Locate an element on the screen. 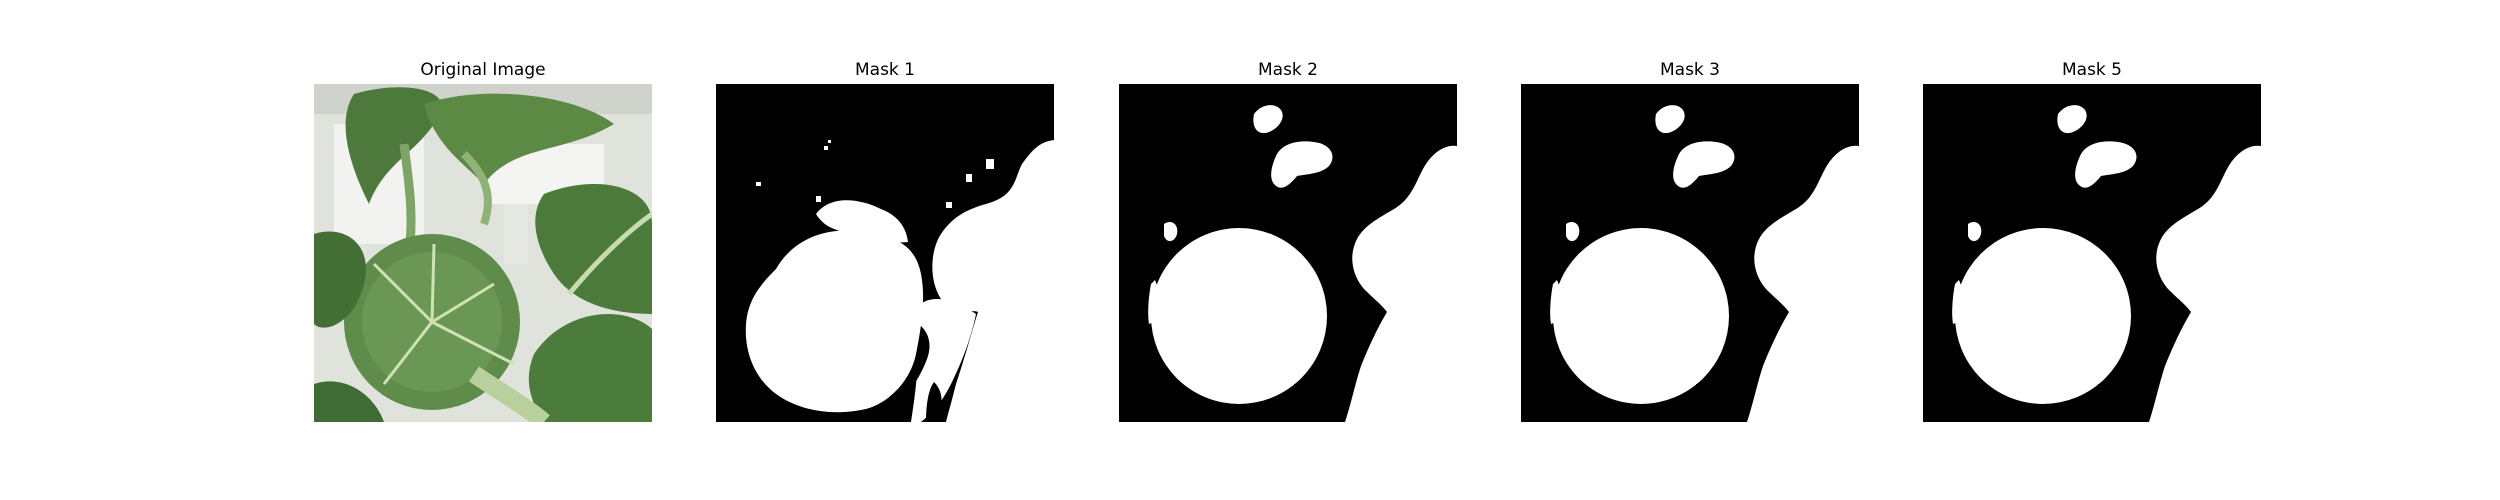 The image size is (2500, 500). mask-5-image is located at coordinates (2092, 253).